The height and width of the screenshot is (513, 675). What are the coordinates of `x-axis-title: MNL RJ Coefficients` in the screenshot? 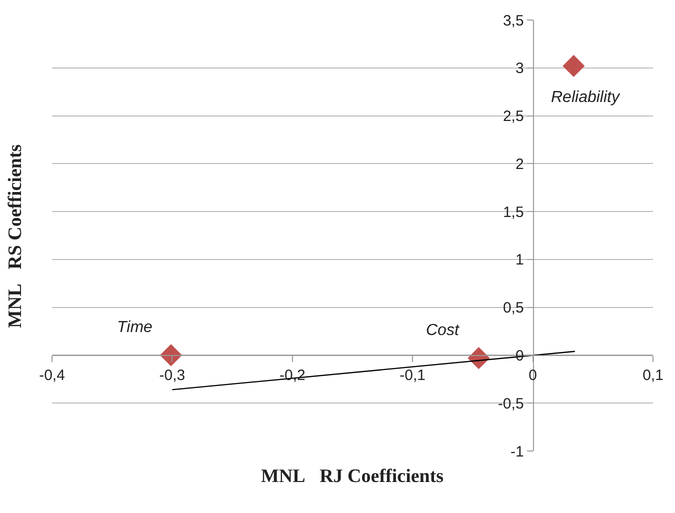 It's located at (352, 476).